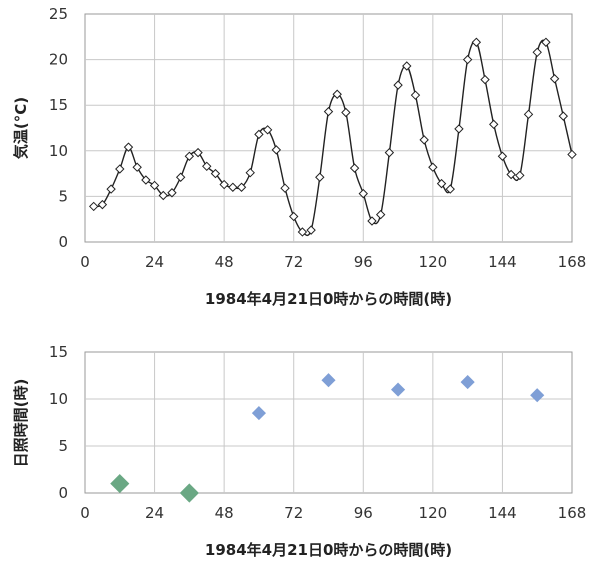  I want to click on sunshine-y-tick-label: 5, so click(63, 446).